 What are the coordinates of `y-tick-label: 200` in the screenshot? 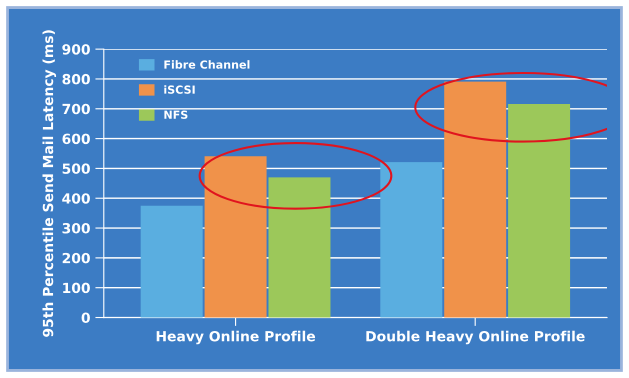 It's located at (76, 258).